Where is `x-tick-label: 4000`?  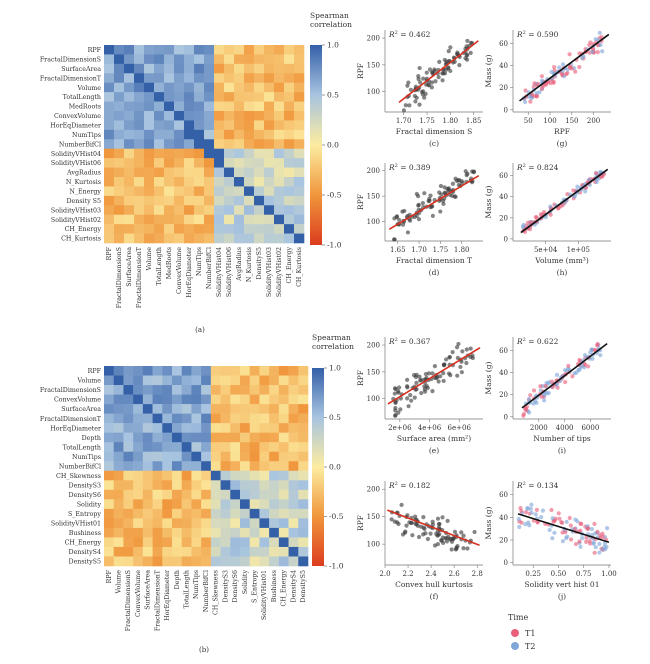
x-tick-label: 4000 is located at coordinates (565, 428).